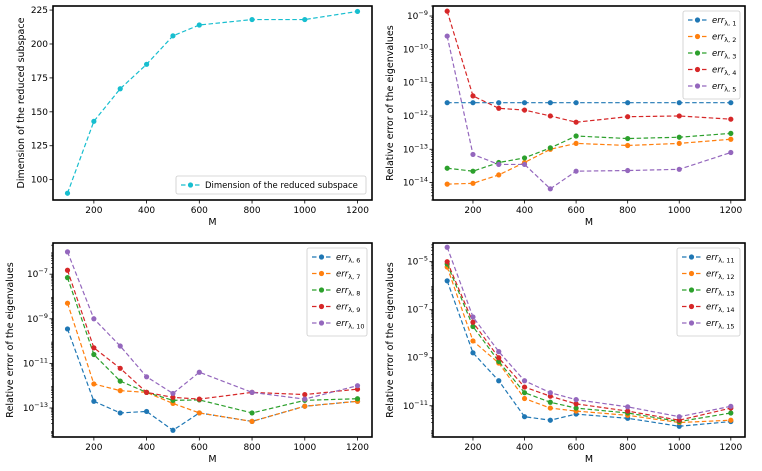  I want to click on legend: errλ, 11 errλ, 12 errλ, 13 errλ, 14 errλ, 15, so click(708, 292).